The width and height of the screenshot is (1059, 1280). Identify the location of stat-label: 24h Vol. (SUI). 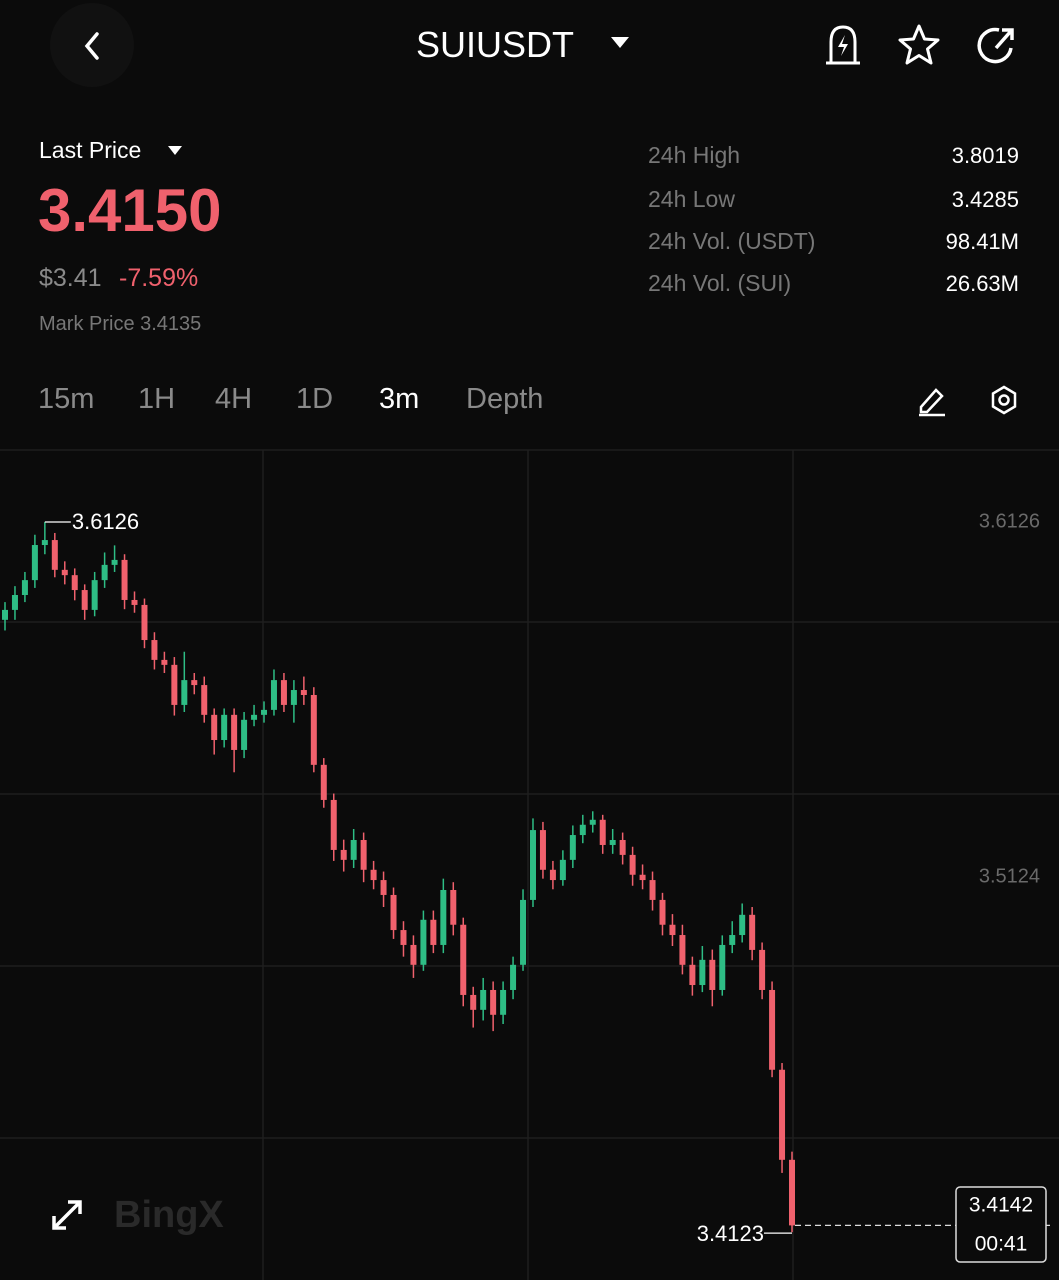
(720, 283).